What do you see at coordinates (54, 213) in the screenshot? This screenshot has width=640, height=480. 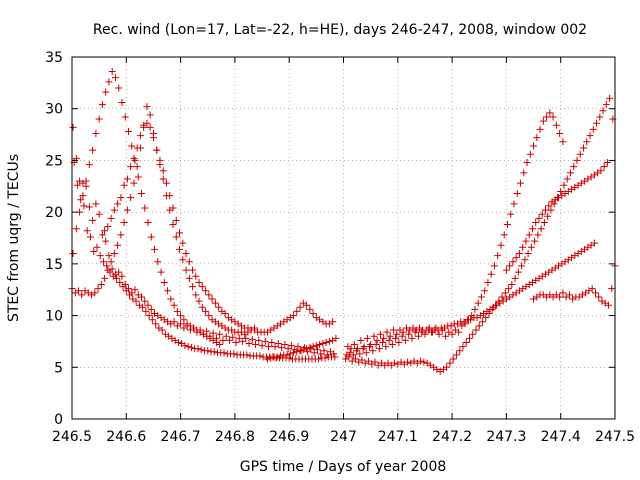 I see `y-tick-label: 20` at bounding box center [54, 213].